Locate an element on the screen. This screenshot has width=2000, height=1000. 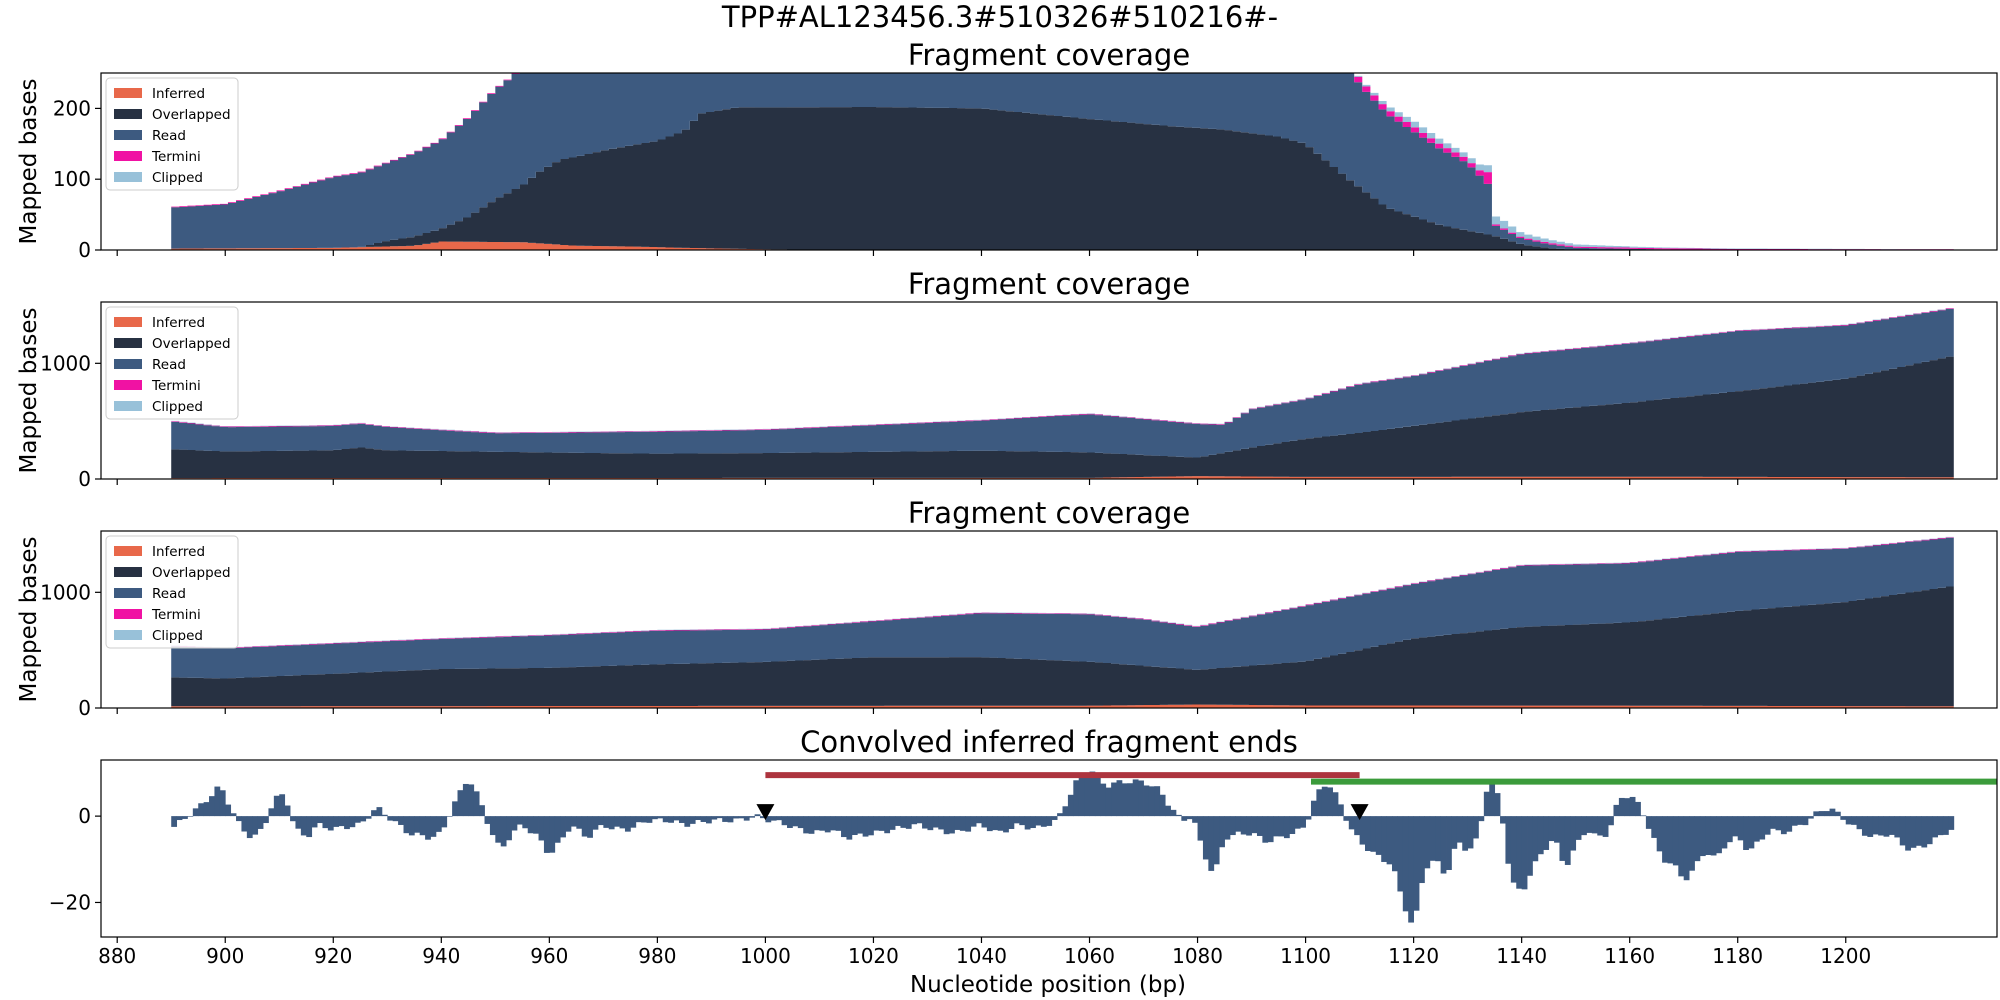
x-tick-label: 1140 is located at coordinates (1521, 956).